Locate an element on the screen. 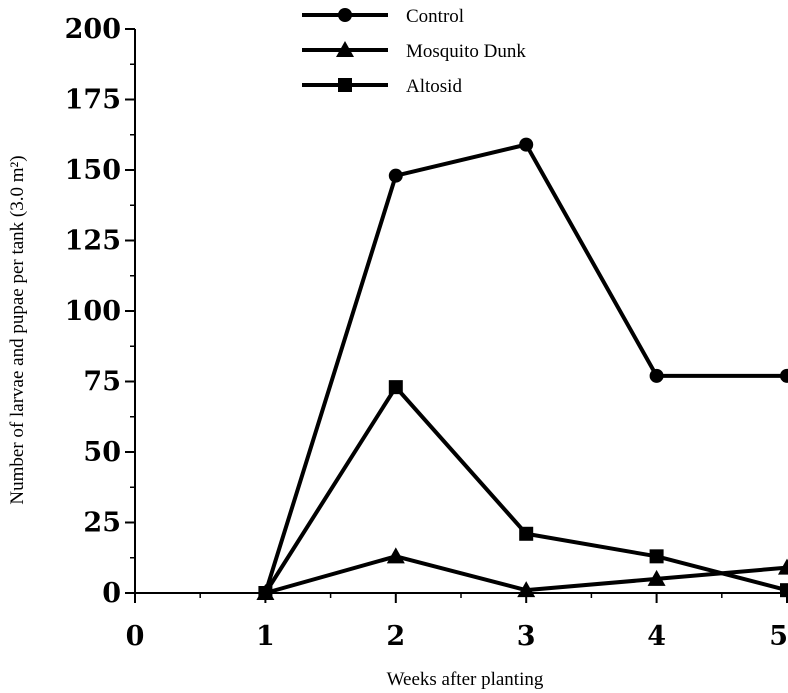 This screenshot has width=788, height=693. y-tick-label: 75 is located at coordinates (102, 382).